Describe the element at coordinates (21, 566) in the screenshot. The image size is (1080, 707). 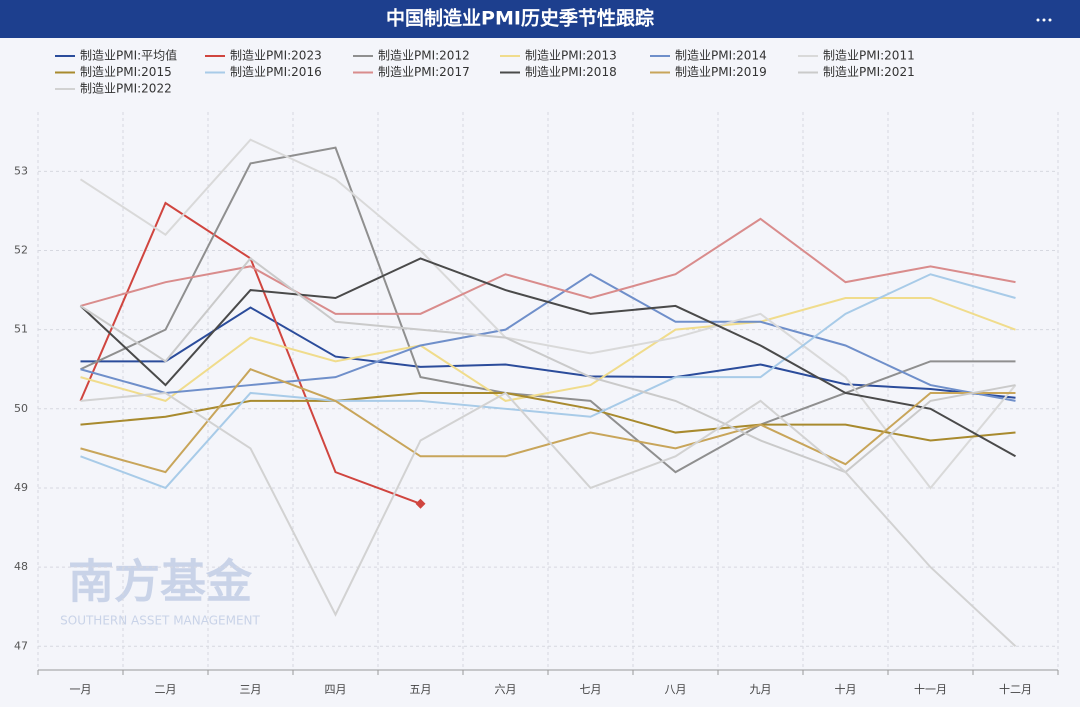
I see `y-tick-label: 48` at that location.